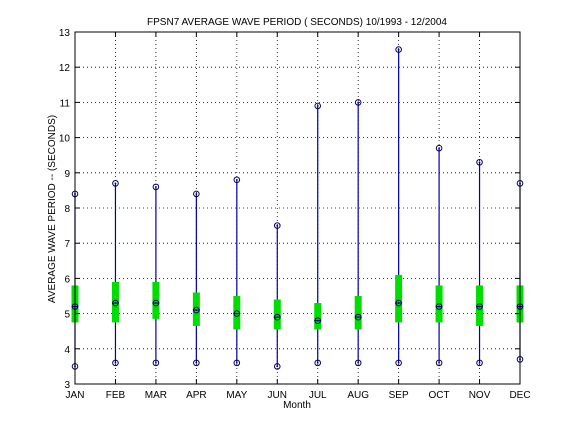  Describe the element at coordinates (297, 405) in the screenshot. I see `x-axis-title: Month` at that location.